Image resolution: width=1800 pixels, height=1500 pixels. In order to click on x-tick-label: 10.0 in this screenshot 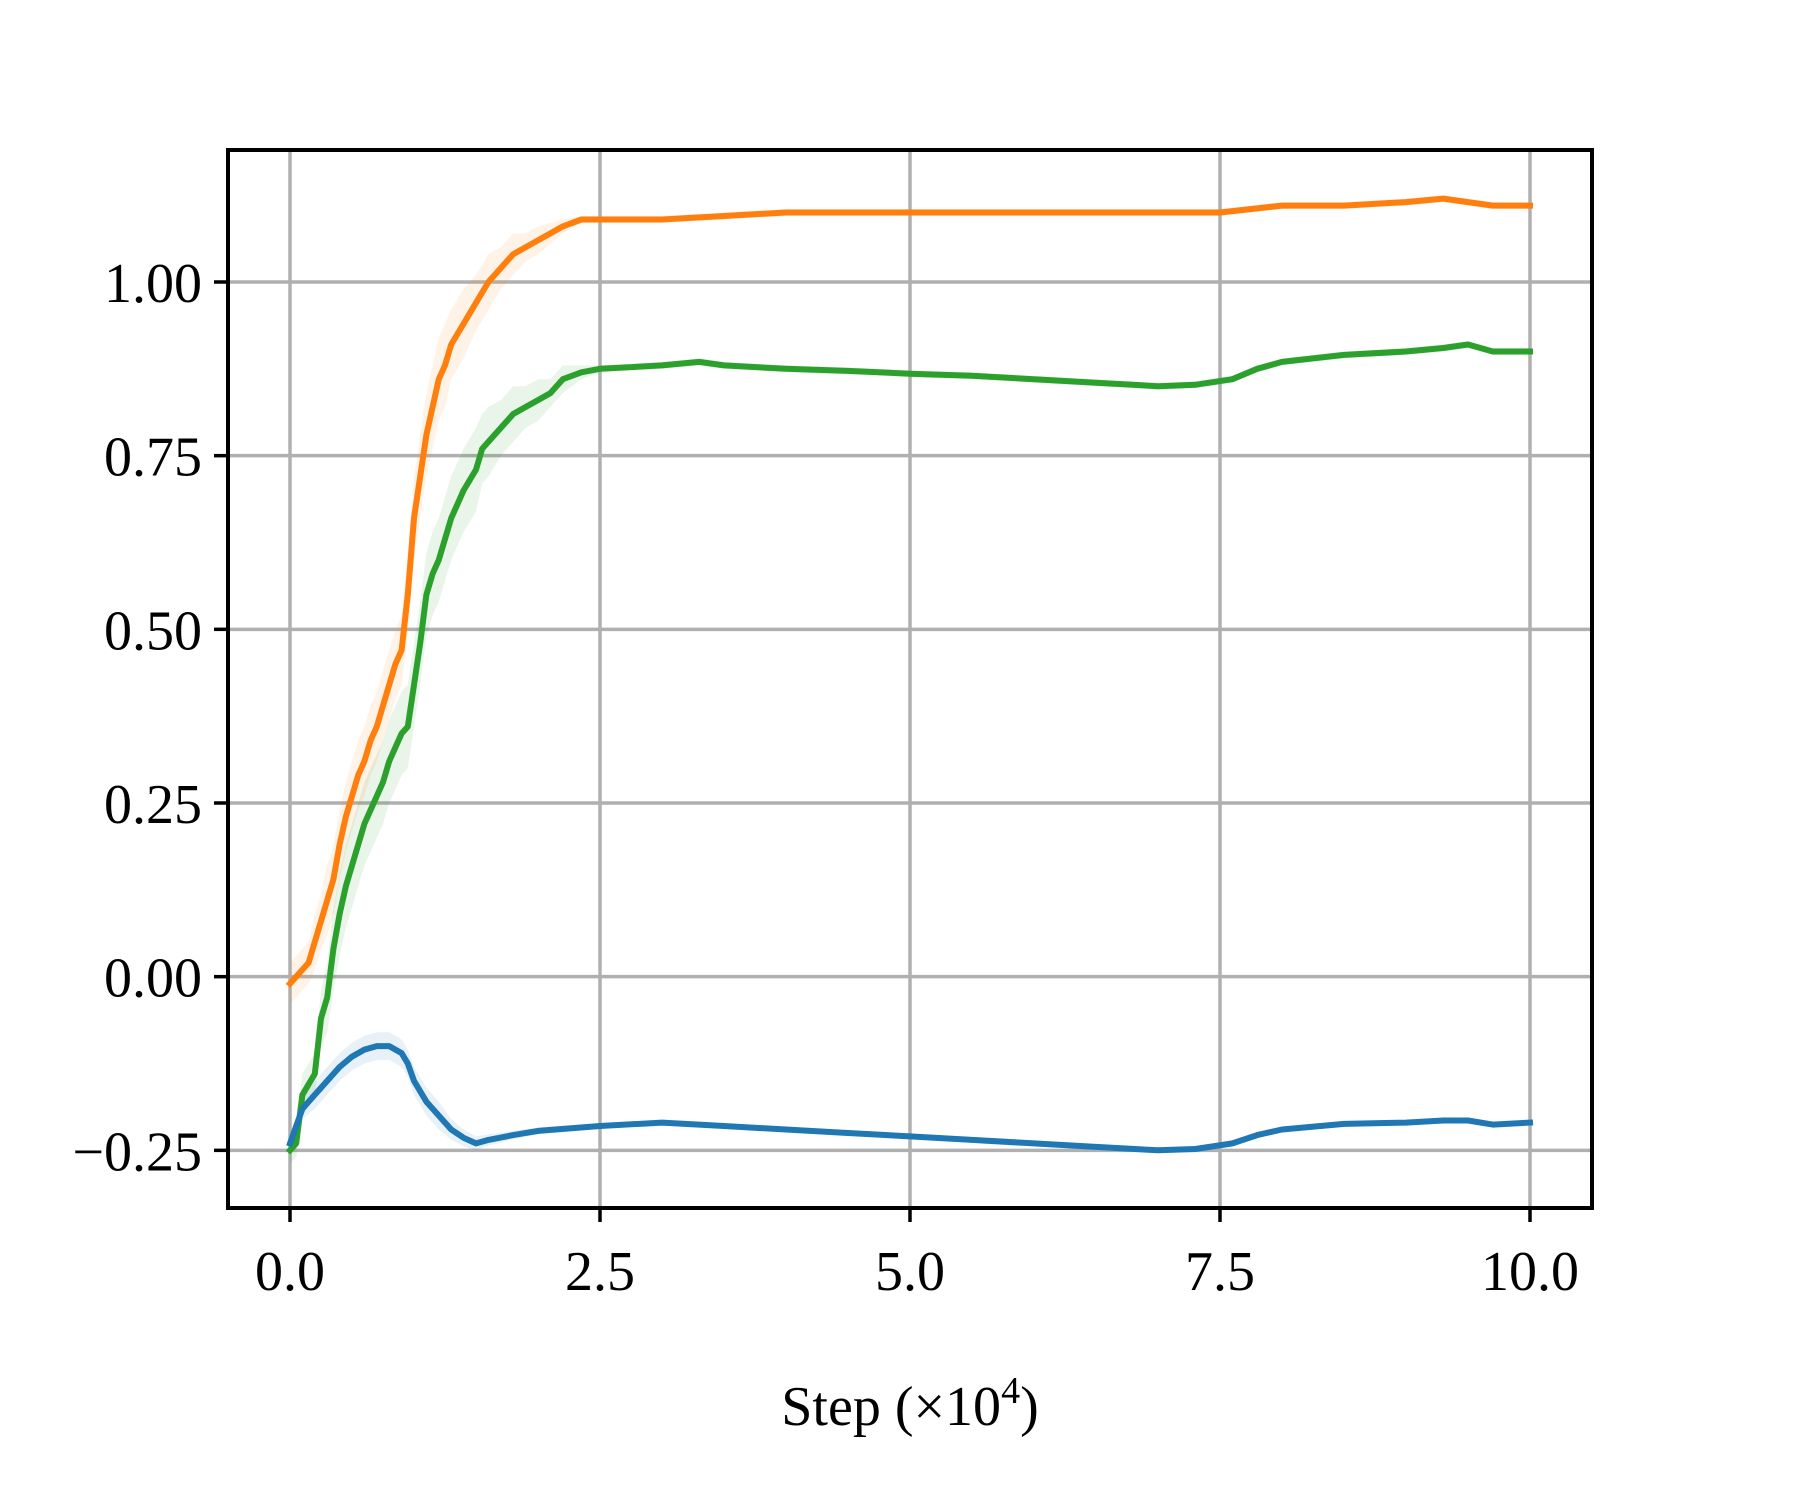, I will do `click(1530, 1272)`.